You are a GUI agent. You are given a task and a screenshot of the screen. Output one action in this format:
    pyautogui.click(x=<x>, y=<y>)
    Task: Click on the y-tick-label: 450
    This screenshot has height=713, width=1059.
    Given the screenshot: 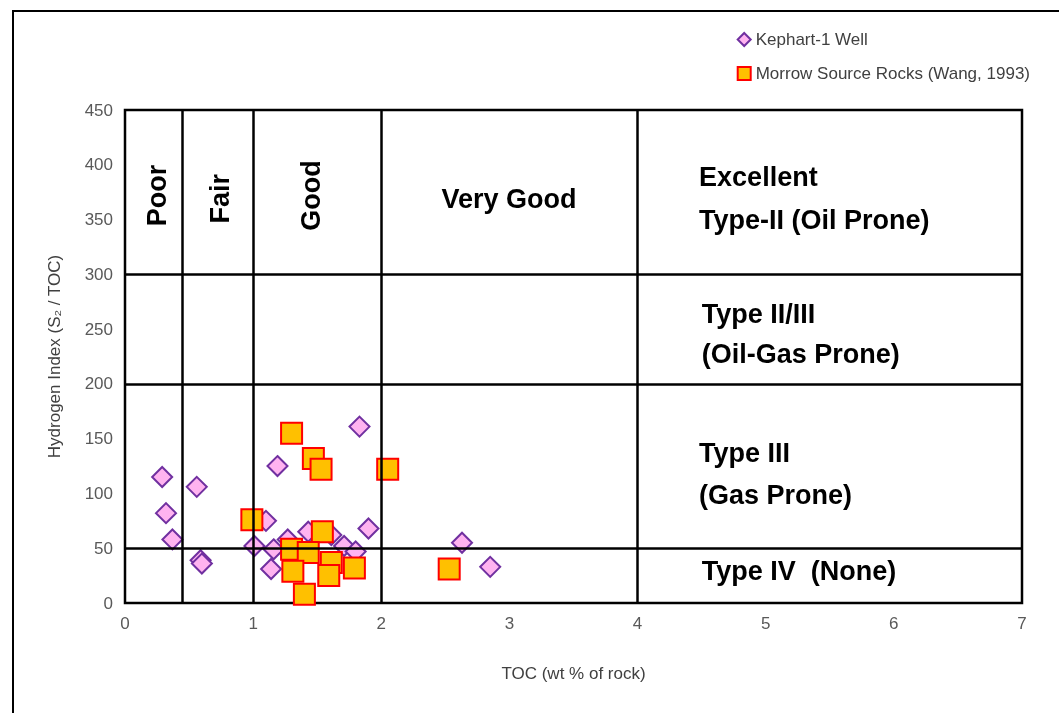 What is the action you would take?
    pyautogui.click(x=98, y=110)
    